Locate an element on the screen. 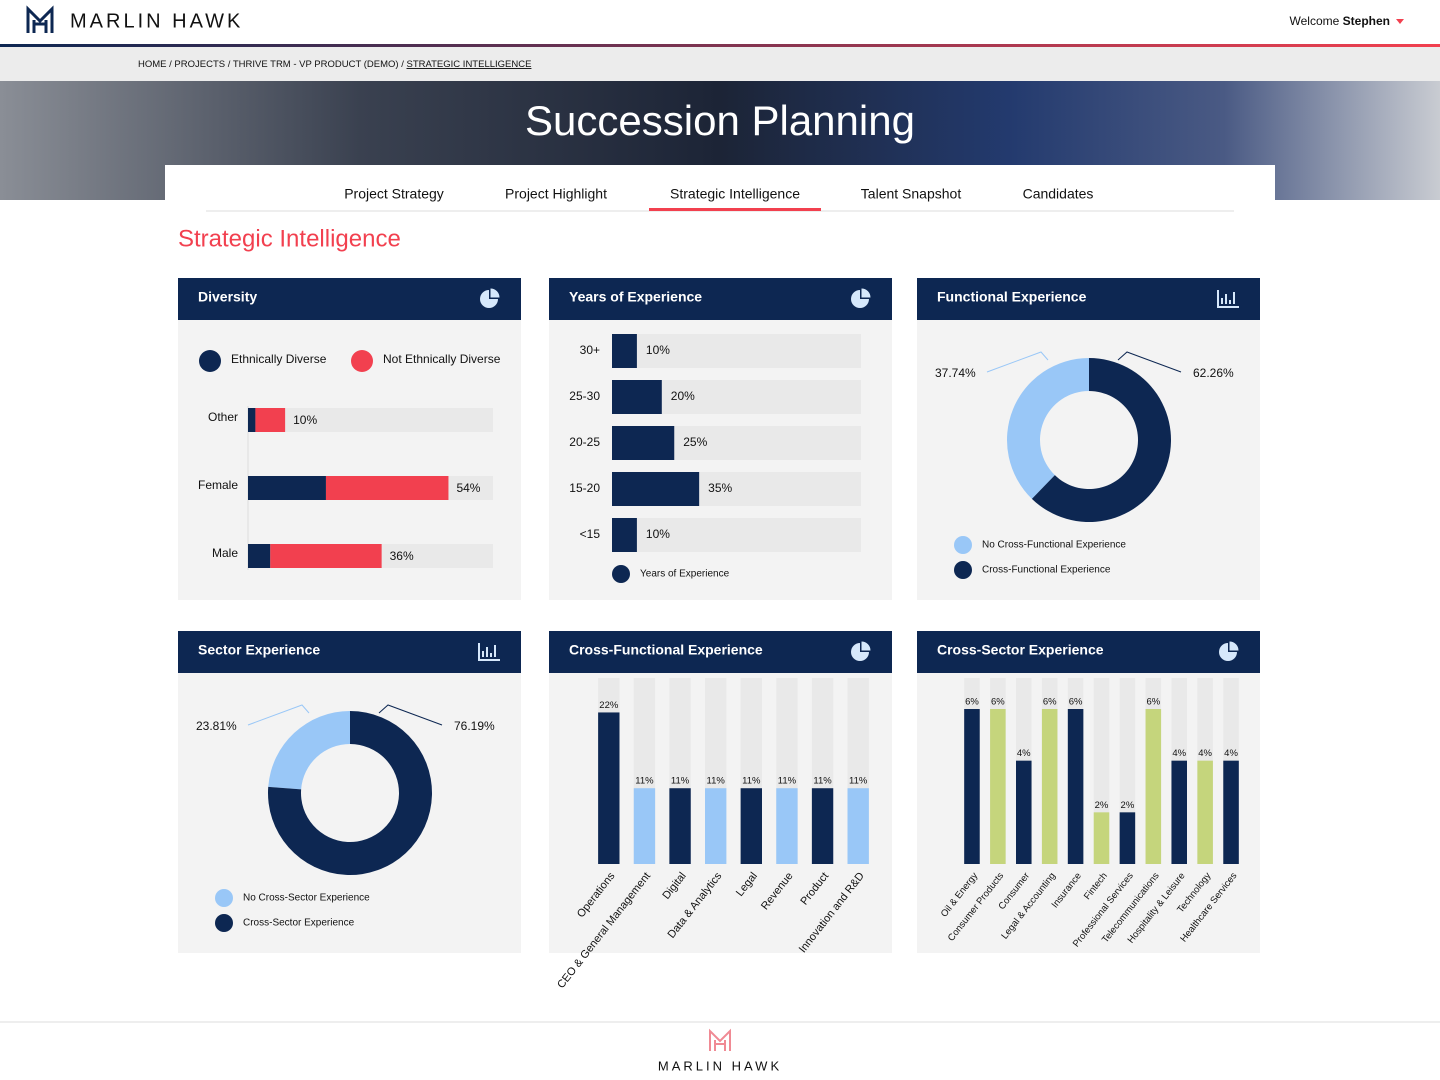 This screenshot has width=1440, height=1080. value-label: 76.19% is located at coordinates (474, 726).